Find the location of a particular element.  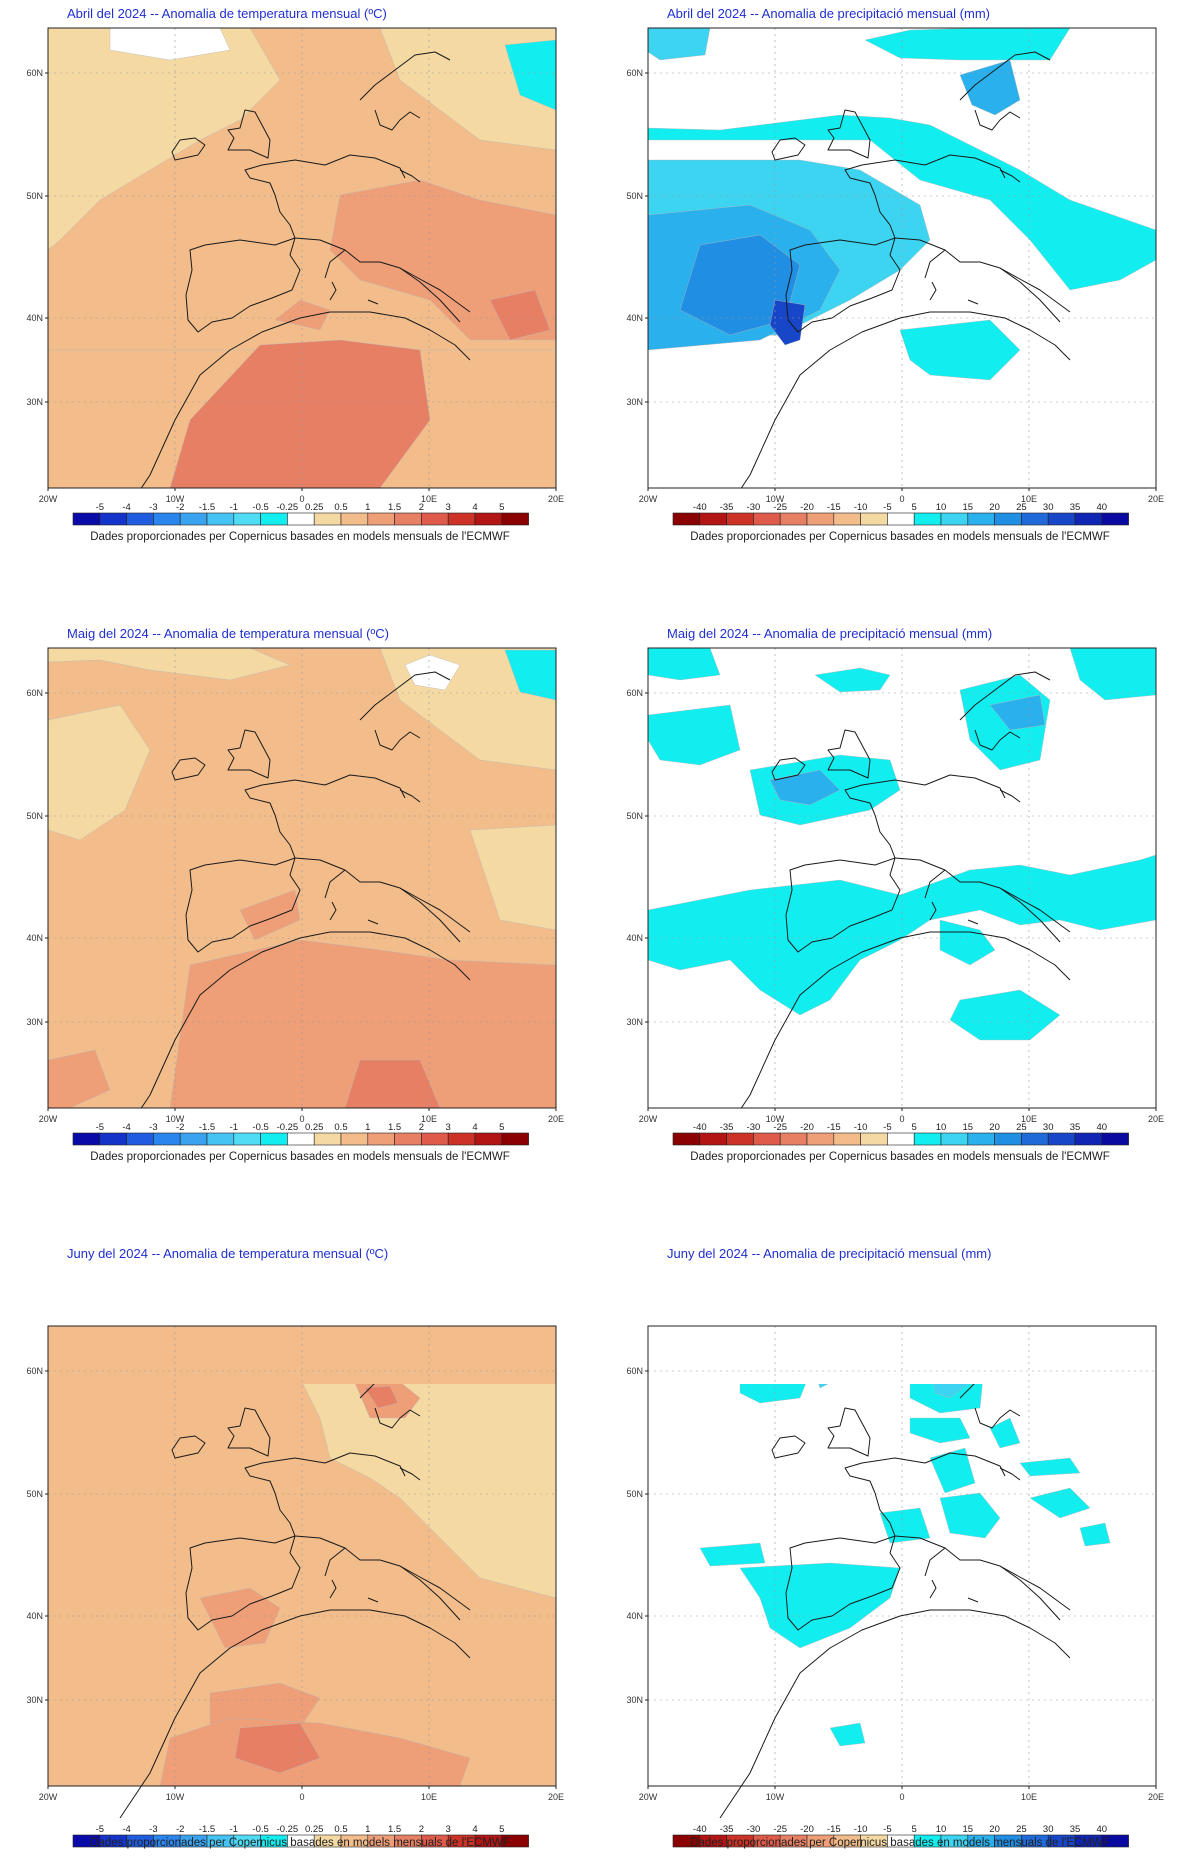

anomaly-fields is located at coordinates (302, 878).